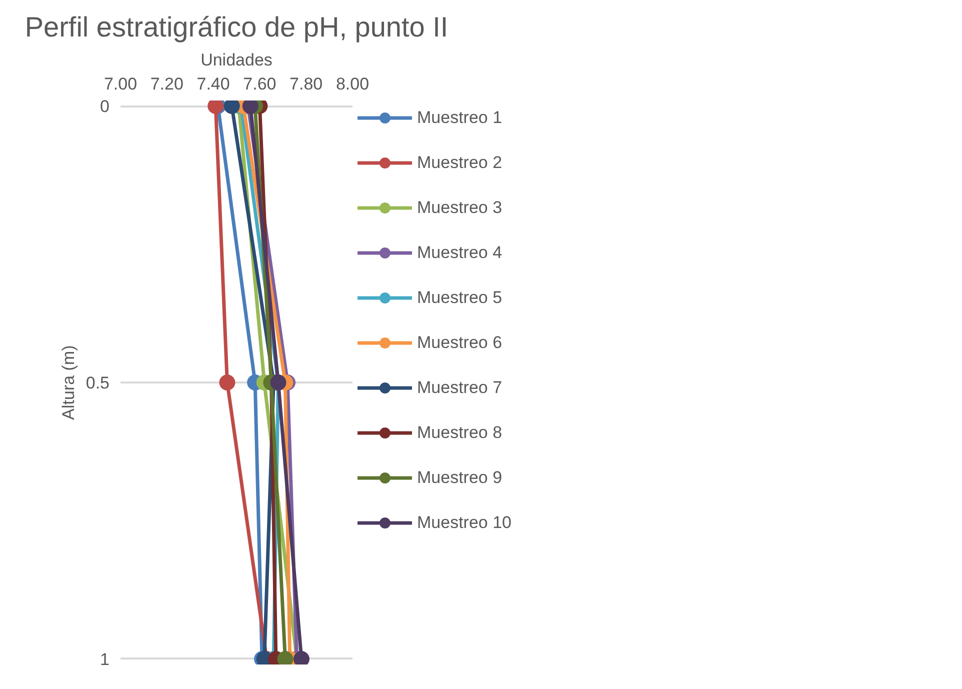  I want to click on y-tick-label: 0, so click(105, 106).